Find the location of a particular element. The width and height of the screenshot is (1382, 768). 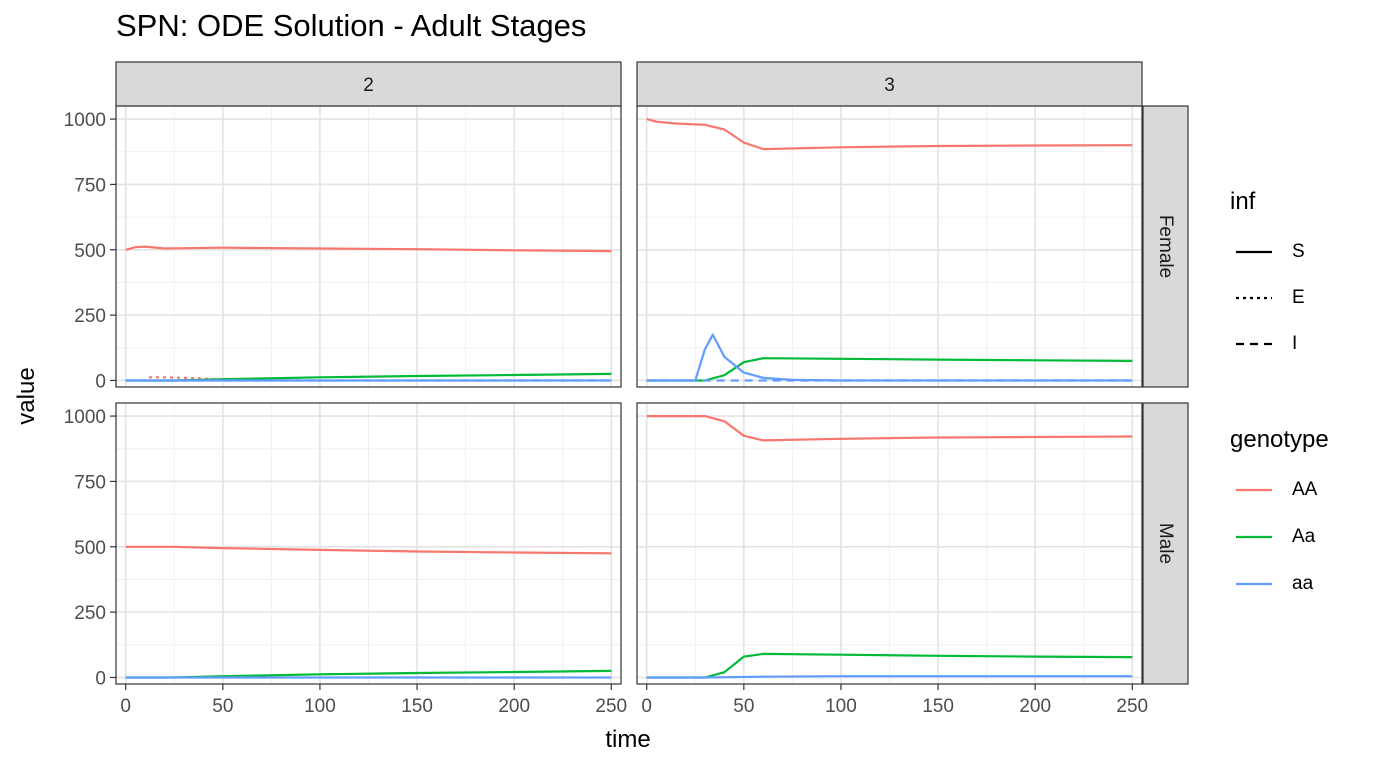

chart-title: SPN: ODE Solution - Adult Stages is located at coordinates (351, 25).